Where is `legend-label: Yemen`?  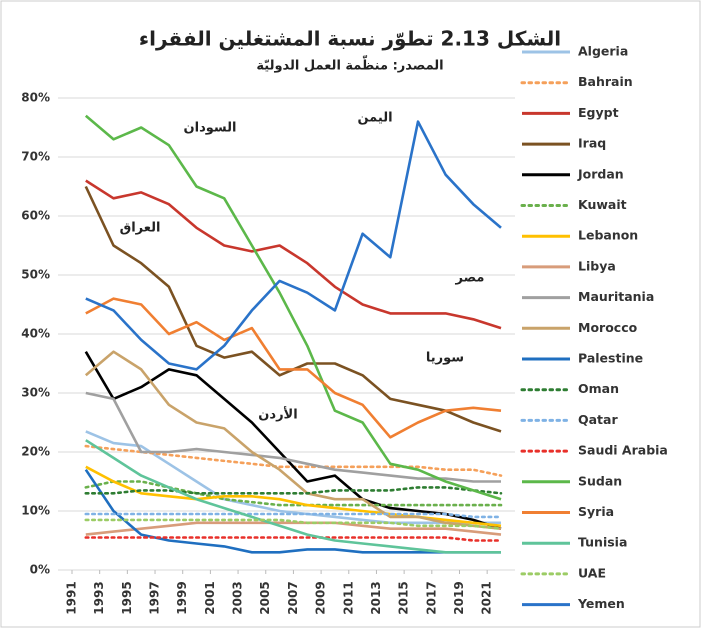
legend-label: Yemen is located at coordinates (601, 603).